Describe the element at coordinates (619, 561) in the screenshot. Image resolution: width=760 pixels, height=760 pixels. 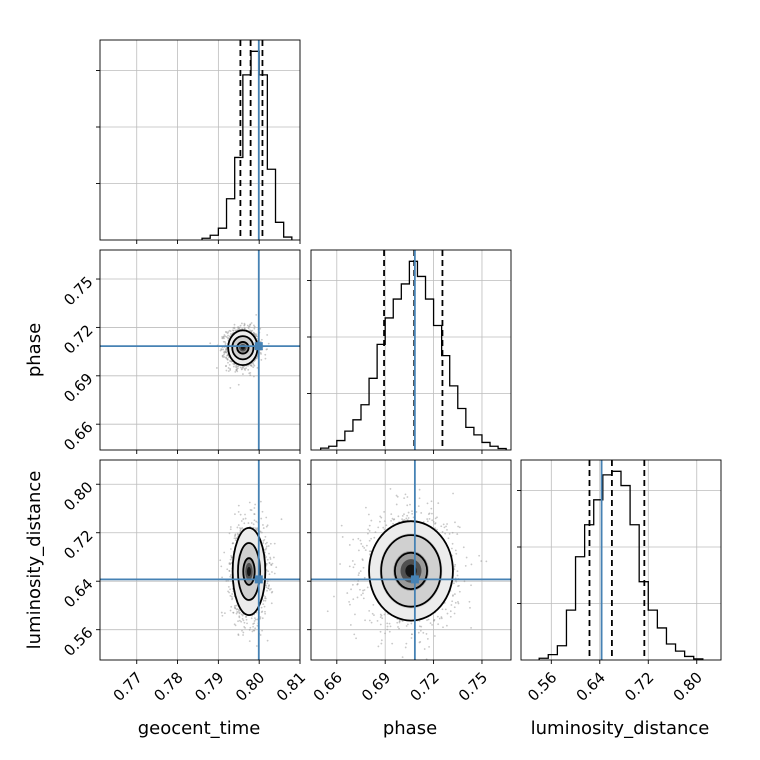
I see `hist-panel-luminosity_distance` at that location.